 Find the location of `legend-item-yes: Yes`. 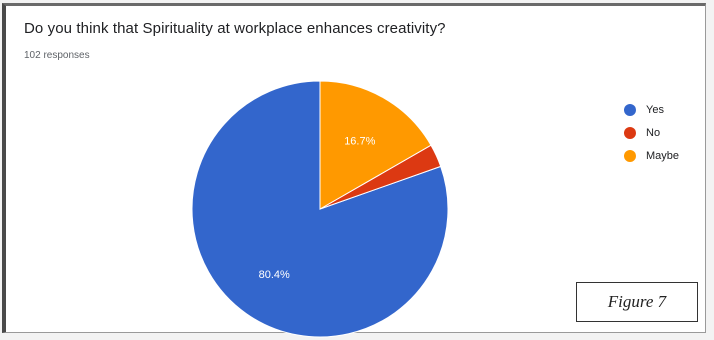

legend-item-yes: Yes is located at coordinates (651, 109).